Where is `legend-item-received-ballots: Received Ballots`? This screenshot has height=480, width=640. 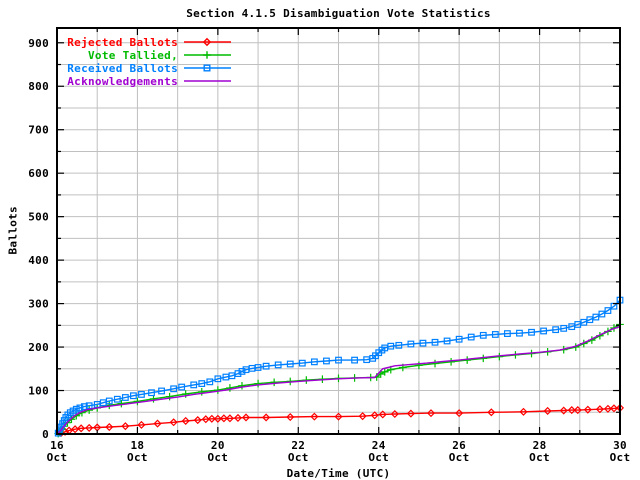 legend-item-received-ballots: Received Ballots is located at coordinates (149, 68).